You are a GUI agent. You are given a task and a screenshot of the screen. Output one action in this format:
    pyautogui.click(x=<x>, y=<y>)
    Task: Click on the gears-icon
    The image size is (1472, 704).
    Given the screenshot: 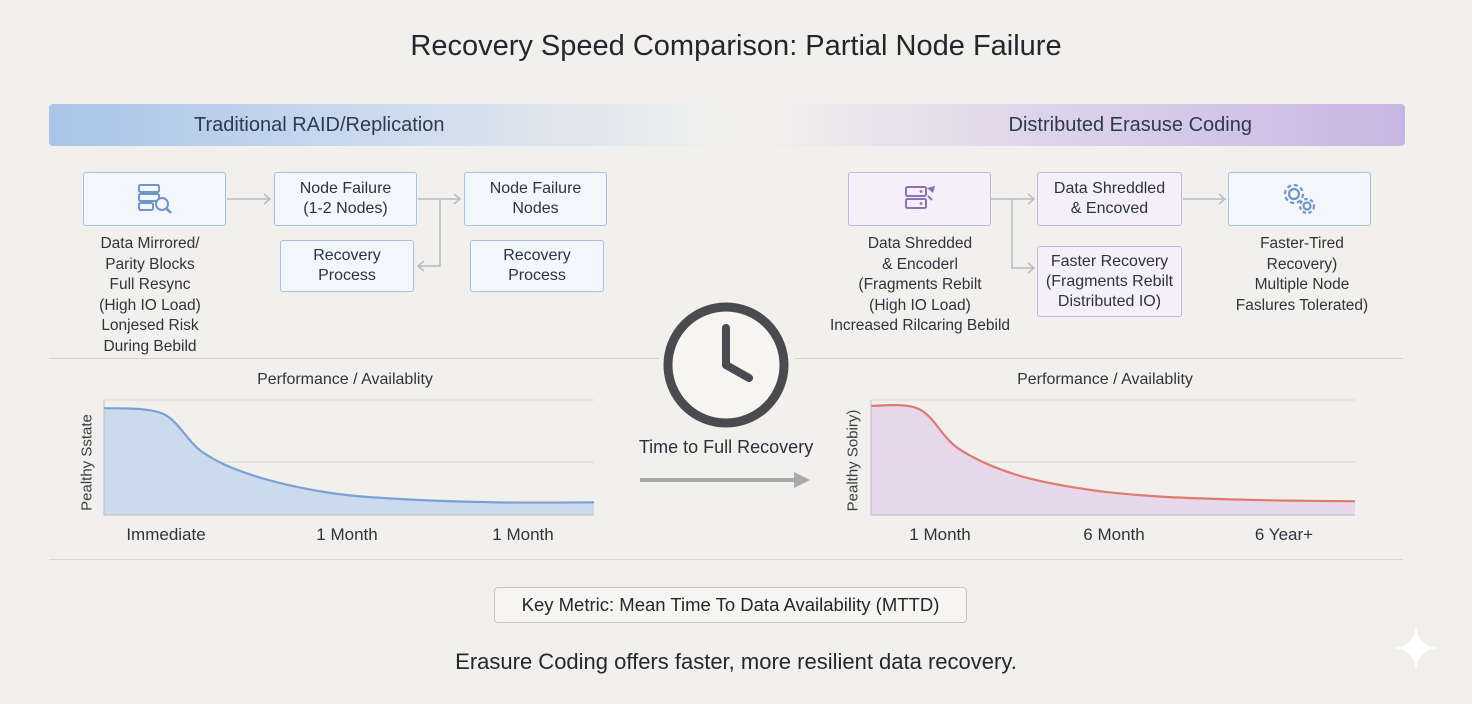 What is the action you would take?
    pyautogui.click(x=1299, y=199)
    